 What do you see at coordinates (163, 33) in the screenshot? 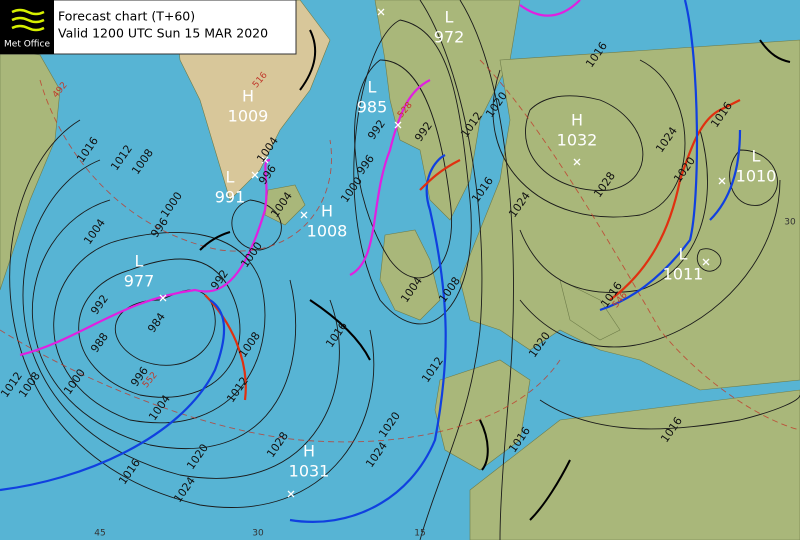
I see `valid-time: Valid 1200 UTC Sun 15 MAR 2020` at bounding box center [163, 33].